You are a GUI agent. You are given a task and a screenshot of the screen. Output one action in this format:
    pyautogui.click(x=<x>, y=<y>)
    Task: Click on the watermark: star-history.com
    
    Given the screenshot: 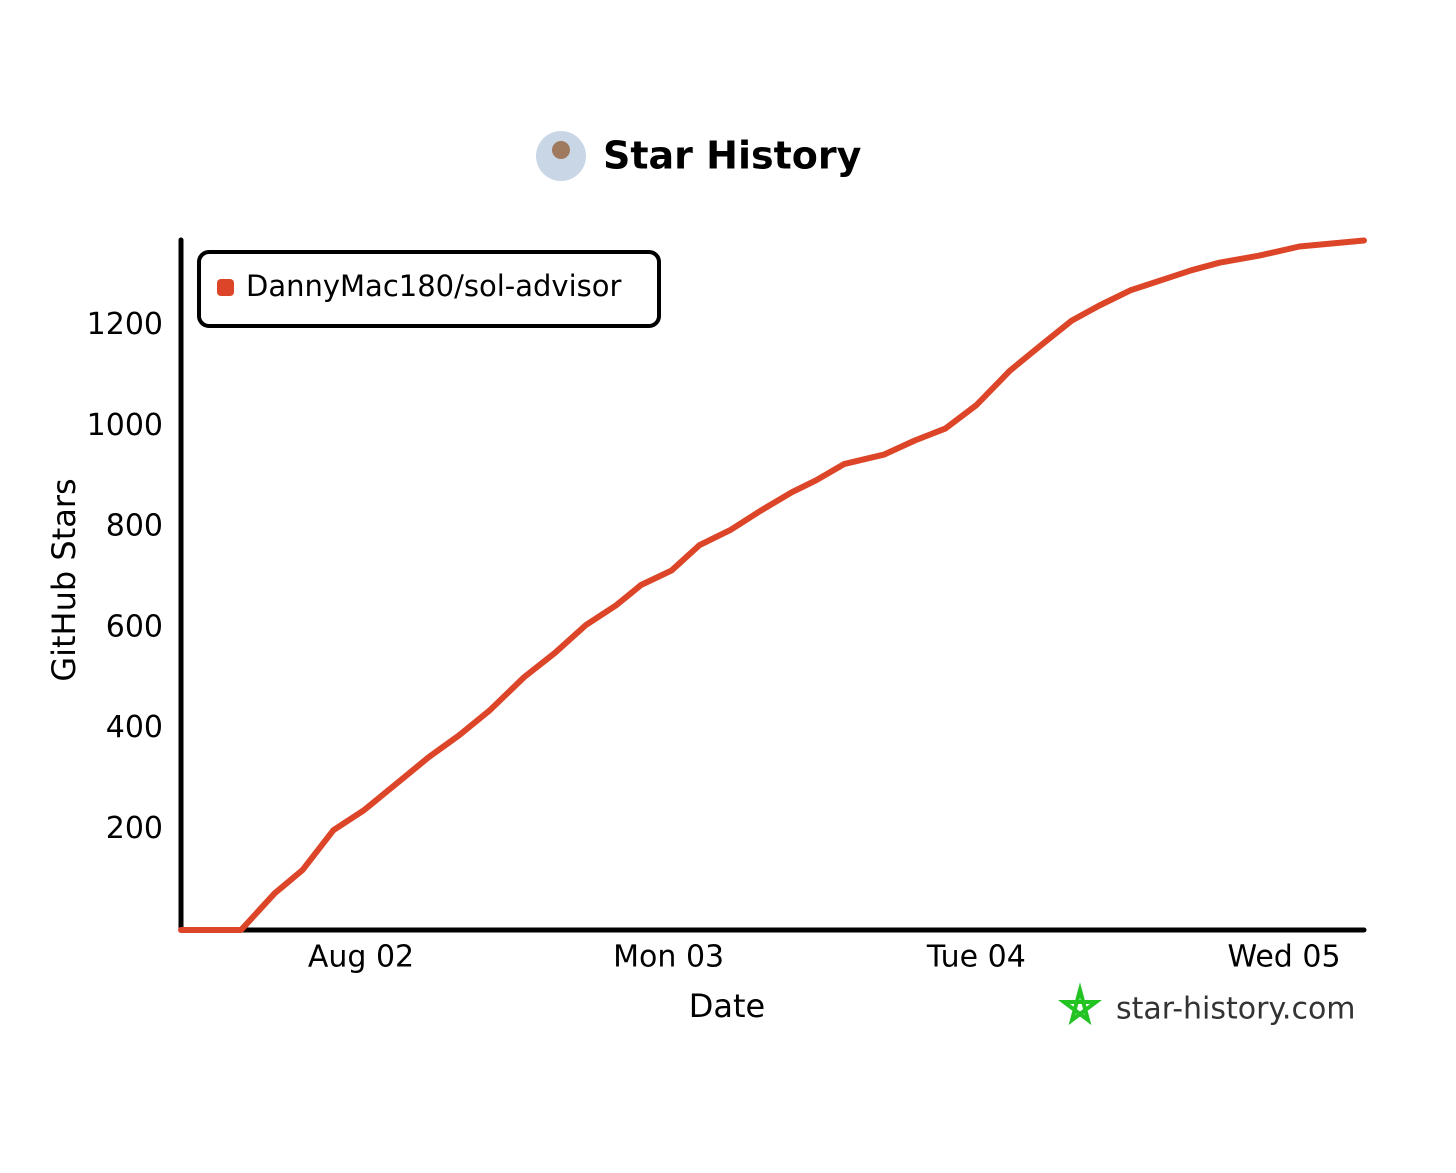 What is the action you would take?
    pyautogui.click(x=1236, y=1009)
    